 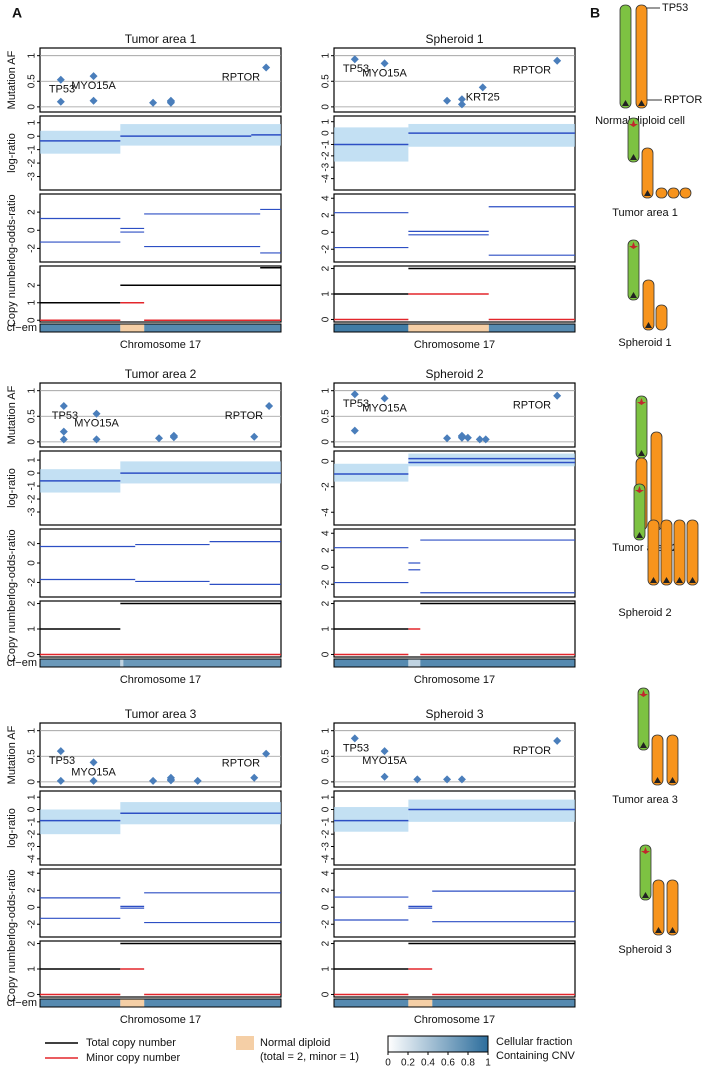 What do you see at coordinates (12, 414) in the screenshot?
I see `y-axis-label: Mutation AF` at bounding box center [12, 414].